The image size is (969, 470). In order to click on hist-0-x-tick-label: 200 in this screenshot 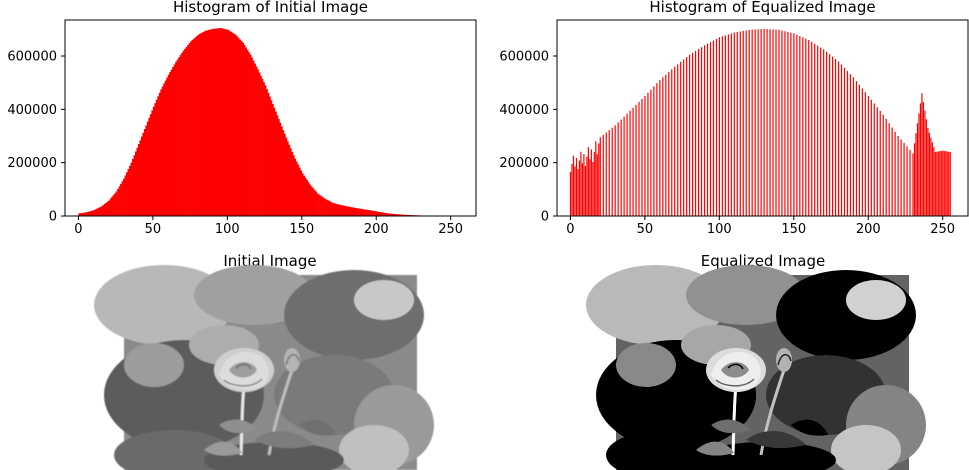, I will do `click(376, 229)`.